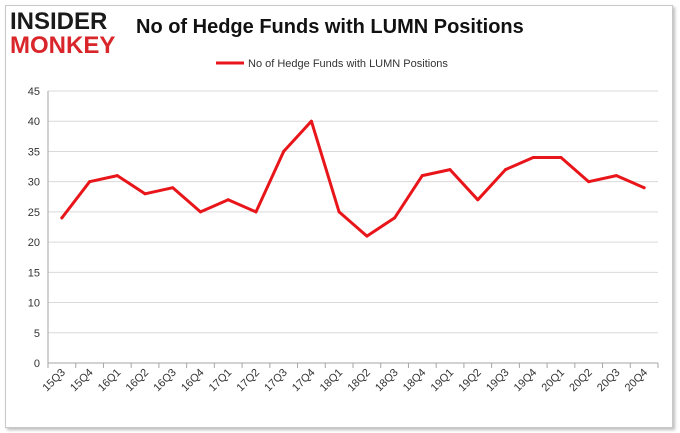  I want to click on x-tick-label: 19Q1, so click(443, 381).